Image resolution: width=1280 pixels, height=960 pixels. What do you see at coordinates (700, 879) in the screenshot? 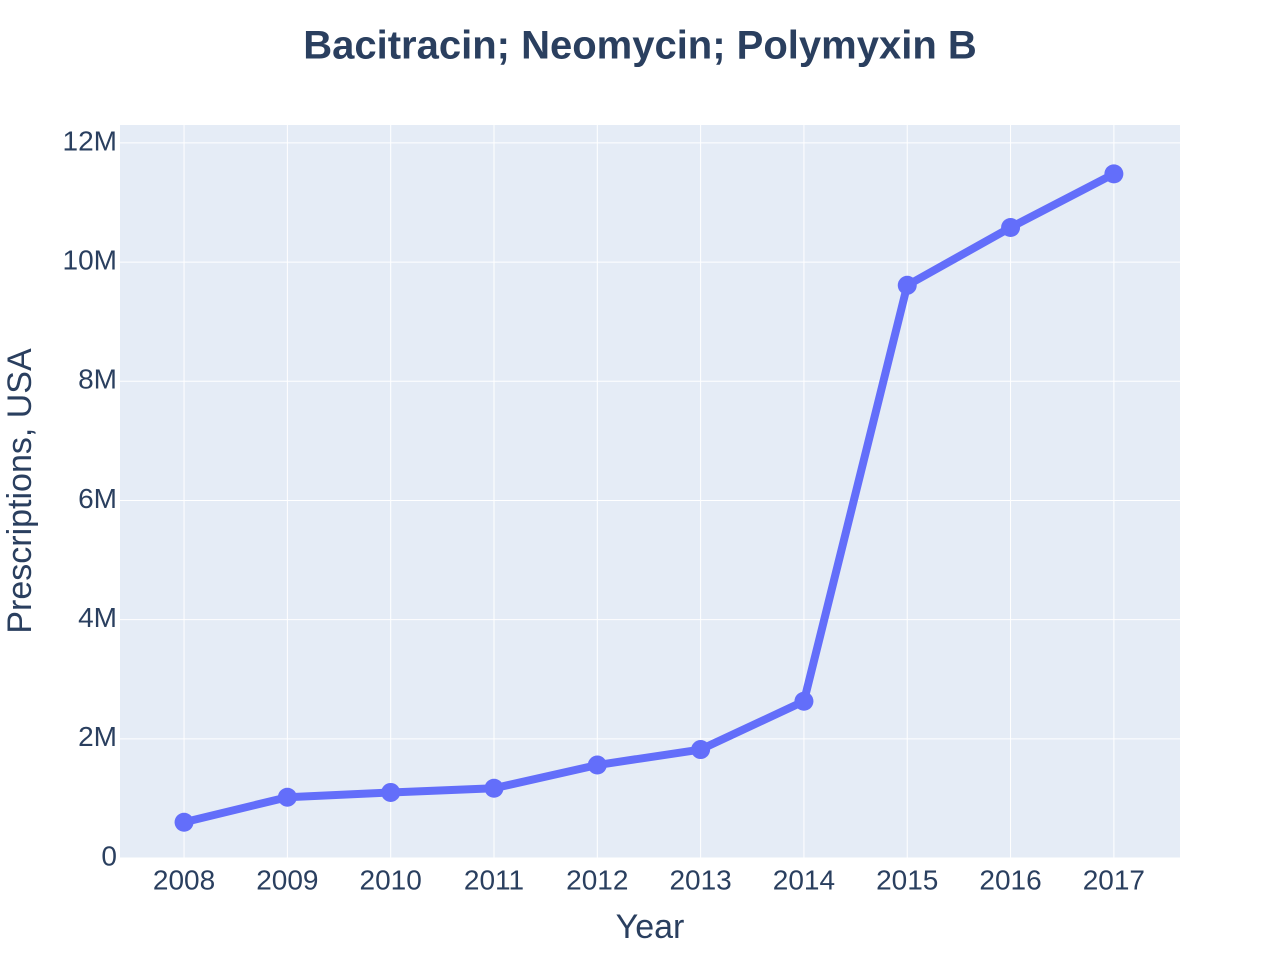
I see `x-tick-label: 2013` at bounding box center [700, 879].